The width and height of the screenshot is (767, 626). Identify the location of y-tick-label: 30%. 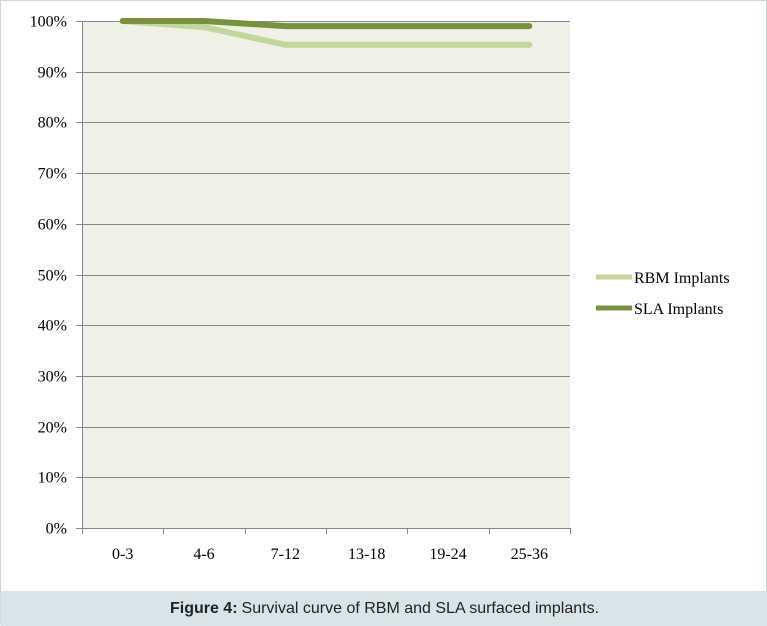
(52, 377).